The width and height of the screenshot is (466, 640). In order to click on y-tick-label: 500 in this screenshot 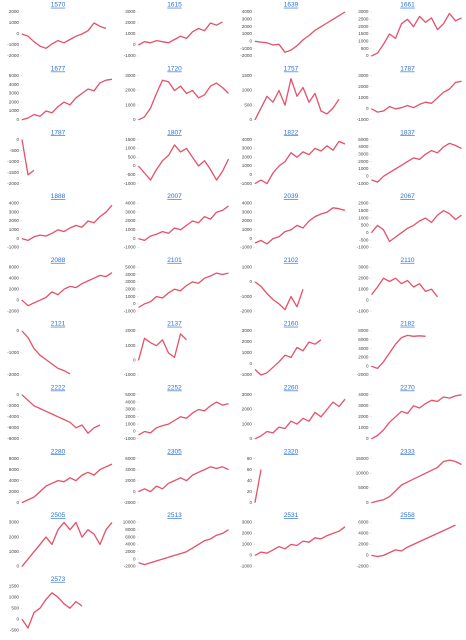, I will do `click(248, 104)`.